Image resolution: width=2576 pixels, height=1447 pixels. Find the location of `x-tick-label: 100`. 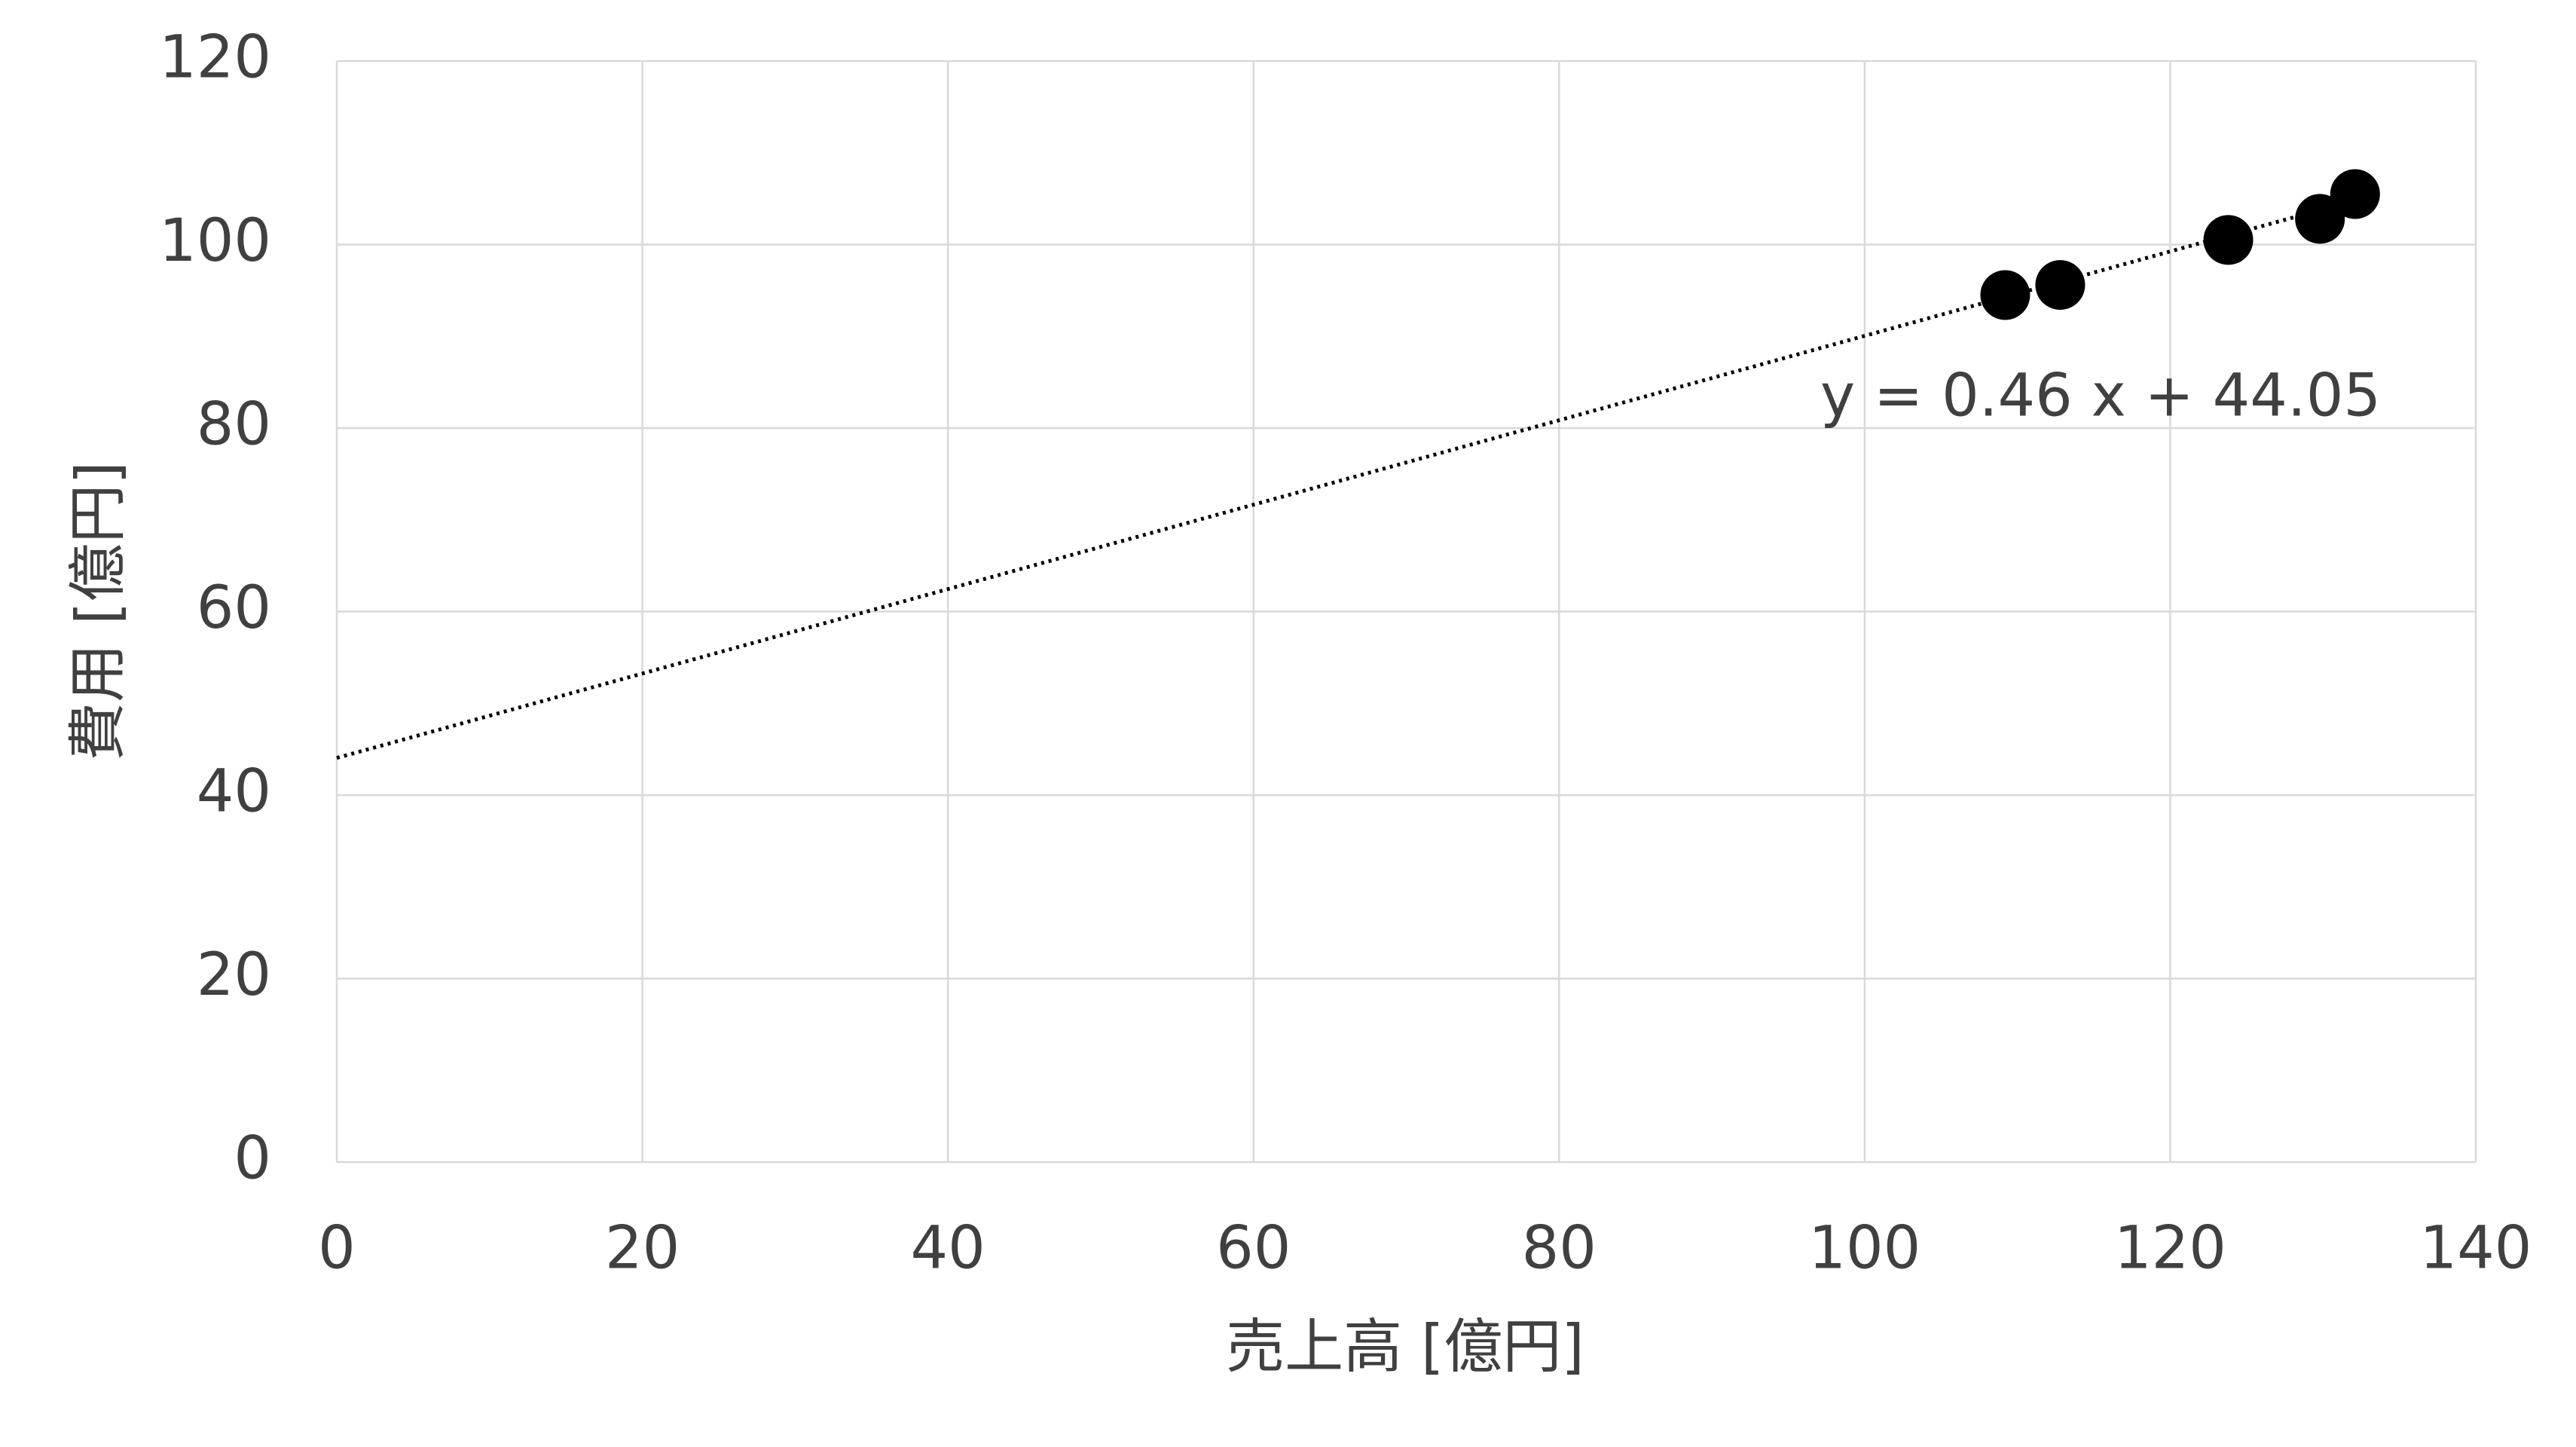

x-tick-label: 100 is located at coordinates (1864, 1248).